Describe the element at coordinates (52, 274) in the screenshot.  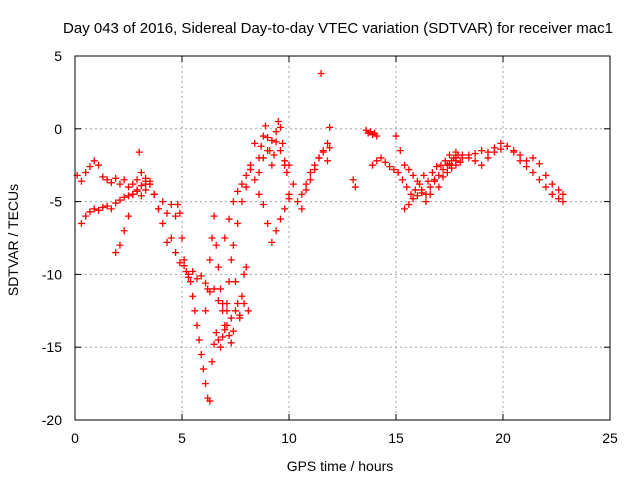
I see `y-tick-label: -10` at that location.